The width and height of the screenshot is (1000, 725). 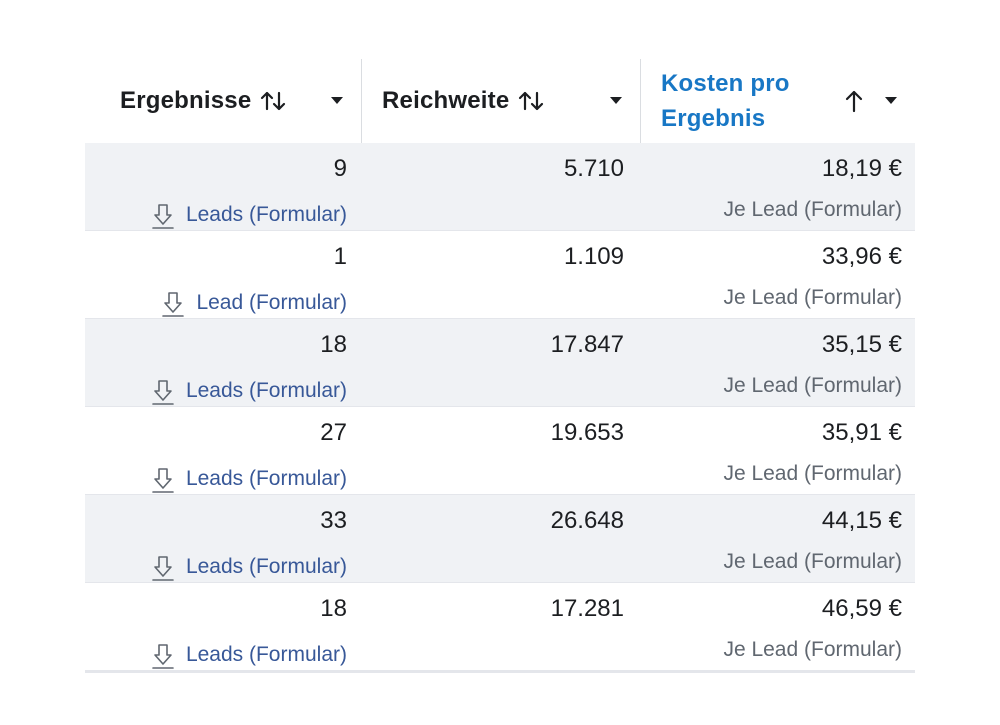 I want to click on reach-cell: 5.710, so click(x=501, y=186).